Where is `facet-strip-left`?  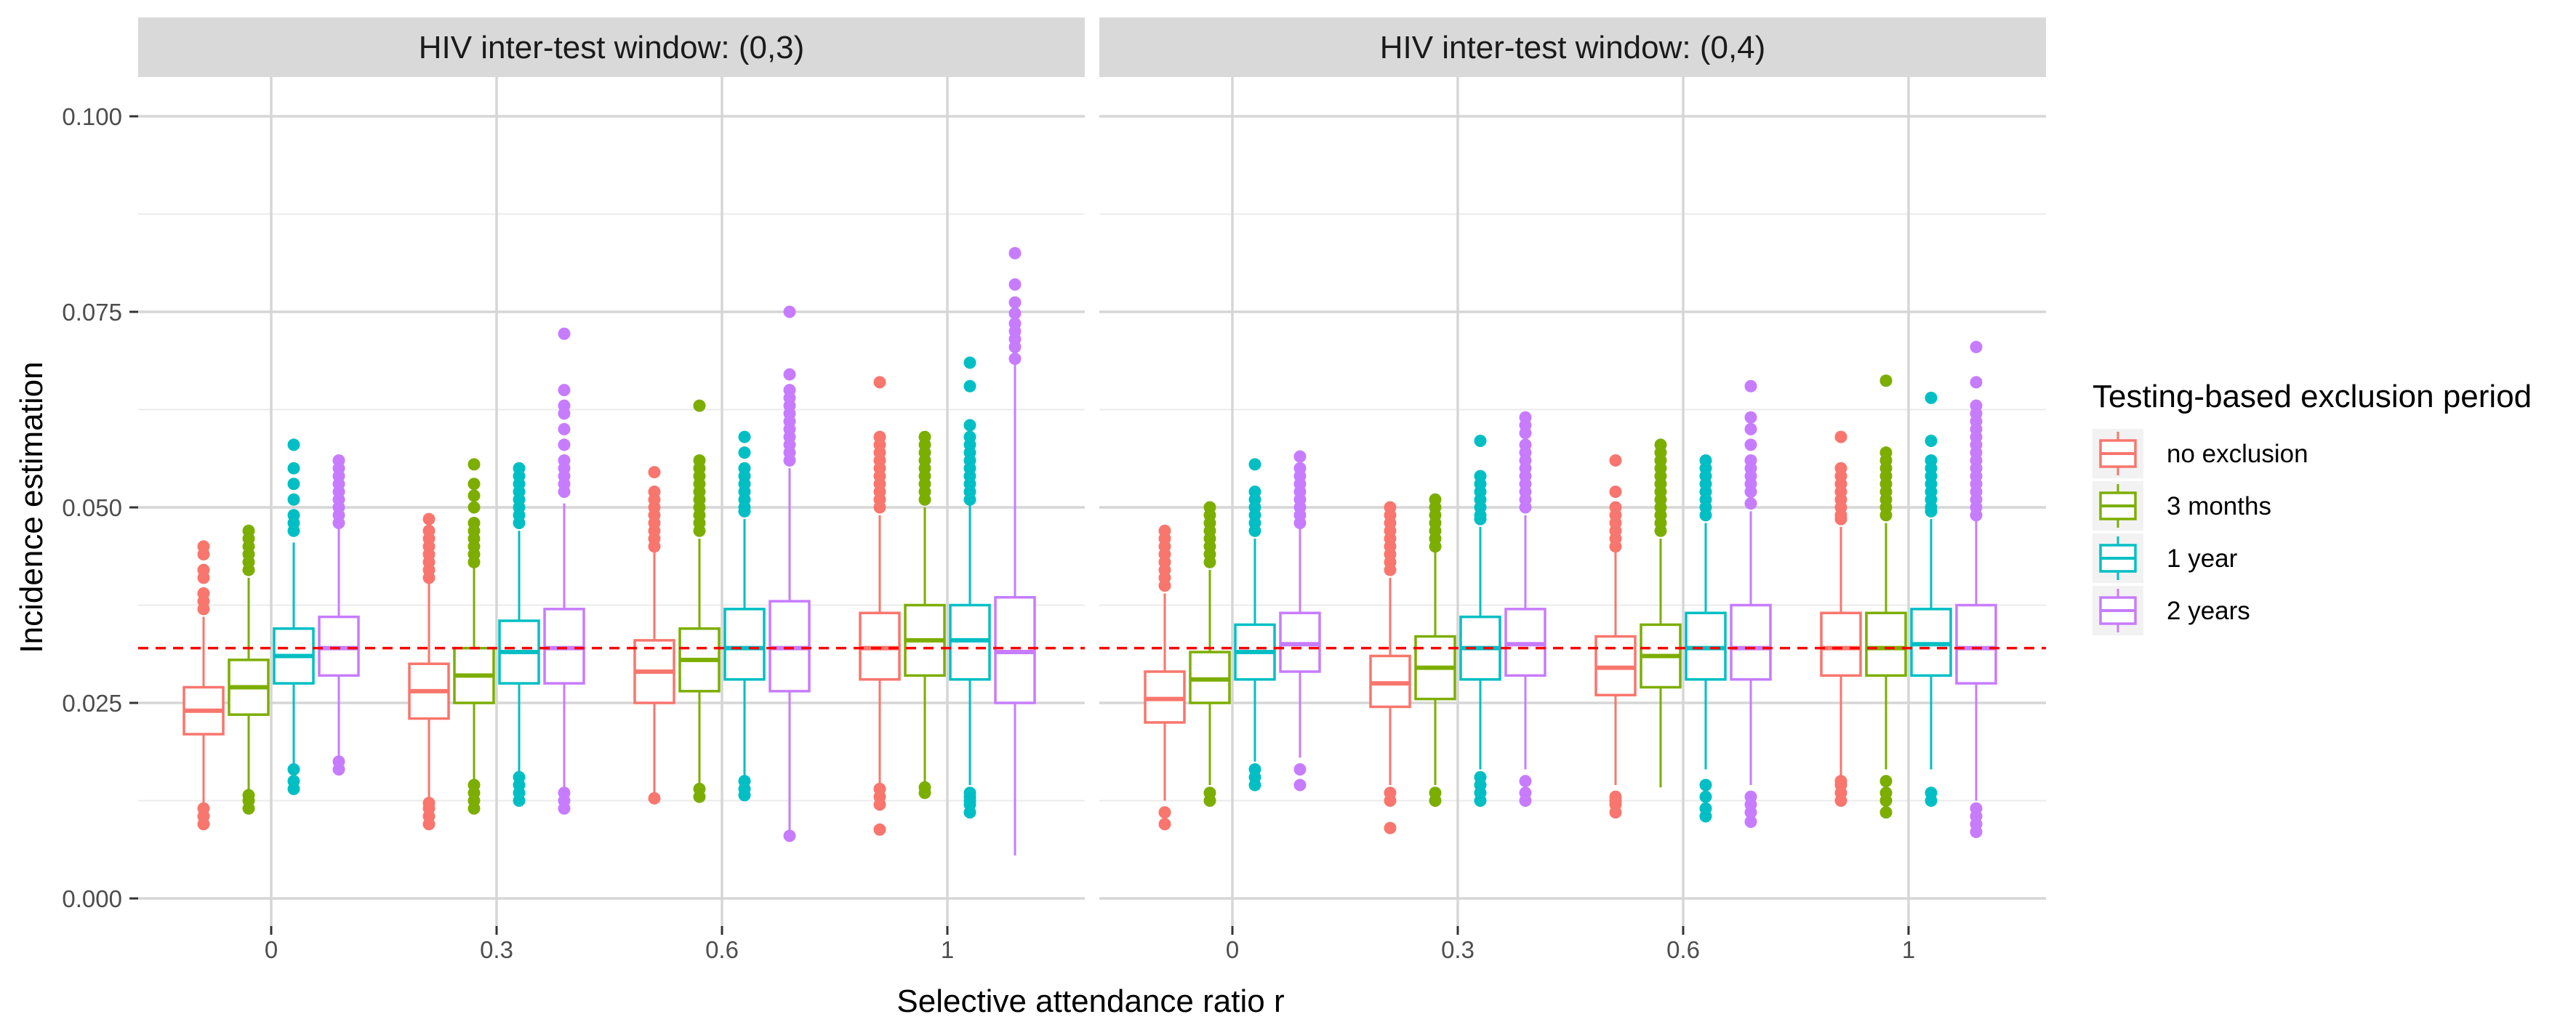
facet-strip-left is located at coordinates (612, 47).